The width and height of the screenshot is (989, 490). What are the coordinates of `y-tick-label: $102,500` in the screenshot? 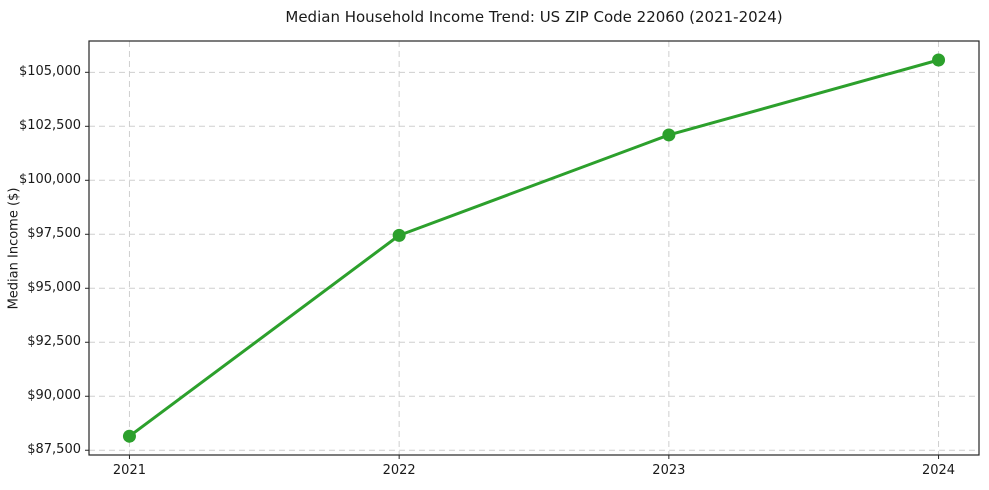 It's located at (49, 126).